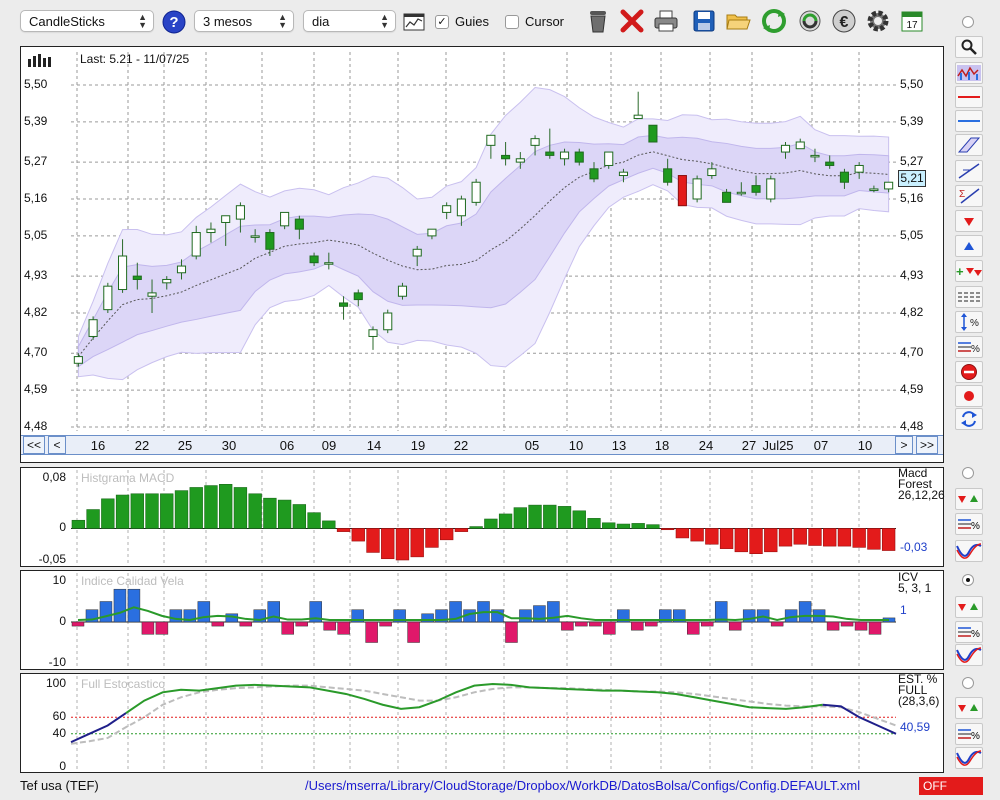 This screenshot has height=800, width=1000. What do you see at coordinates (969, 708) in the screenshot?
I see `stoch-signals-button` at bounding box center [969, 708].